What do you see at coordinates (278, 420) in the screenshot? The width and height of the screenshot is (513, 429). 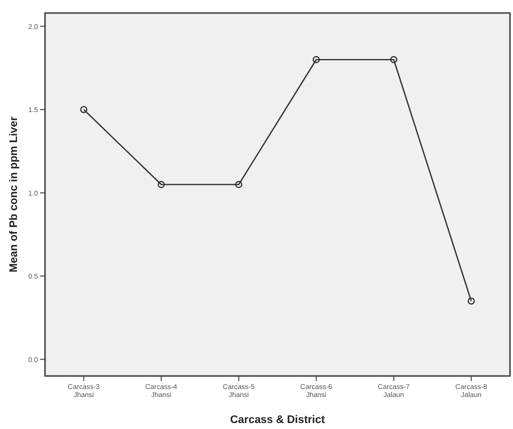 I see `x-axis-title: Carcass & District` at bounding box center [278, 420].